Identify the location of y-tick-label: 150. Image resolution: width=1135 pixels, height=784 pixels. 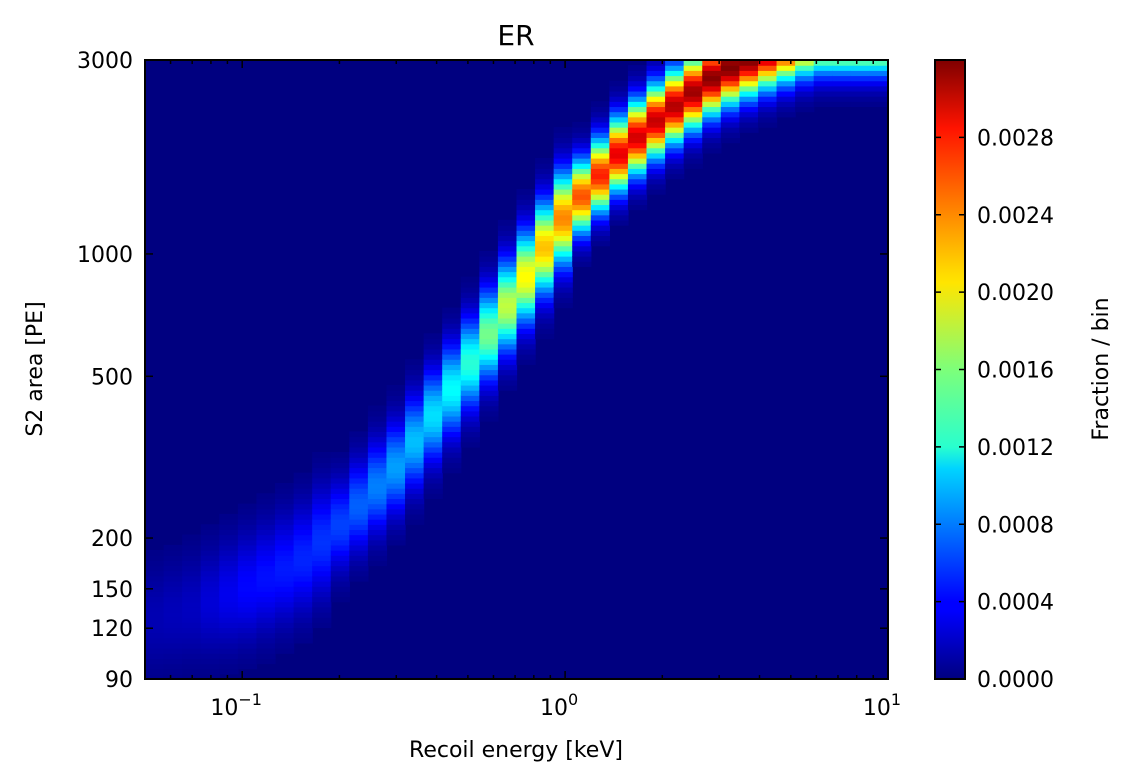
(112, 590).